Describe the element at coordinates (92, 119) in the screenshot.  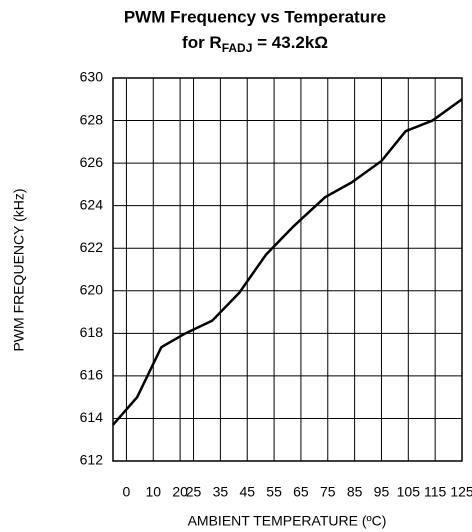
I see `y-tick-label: 628` at that location.